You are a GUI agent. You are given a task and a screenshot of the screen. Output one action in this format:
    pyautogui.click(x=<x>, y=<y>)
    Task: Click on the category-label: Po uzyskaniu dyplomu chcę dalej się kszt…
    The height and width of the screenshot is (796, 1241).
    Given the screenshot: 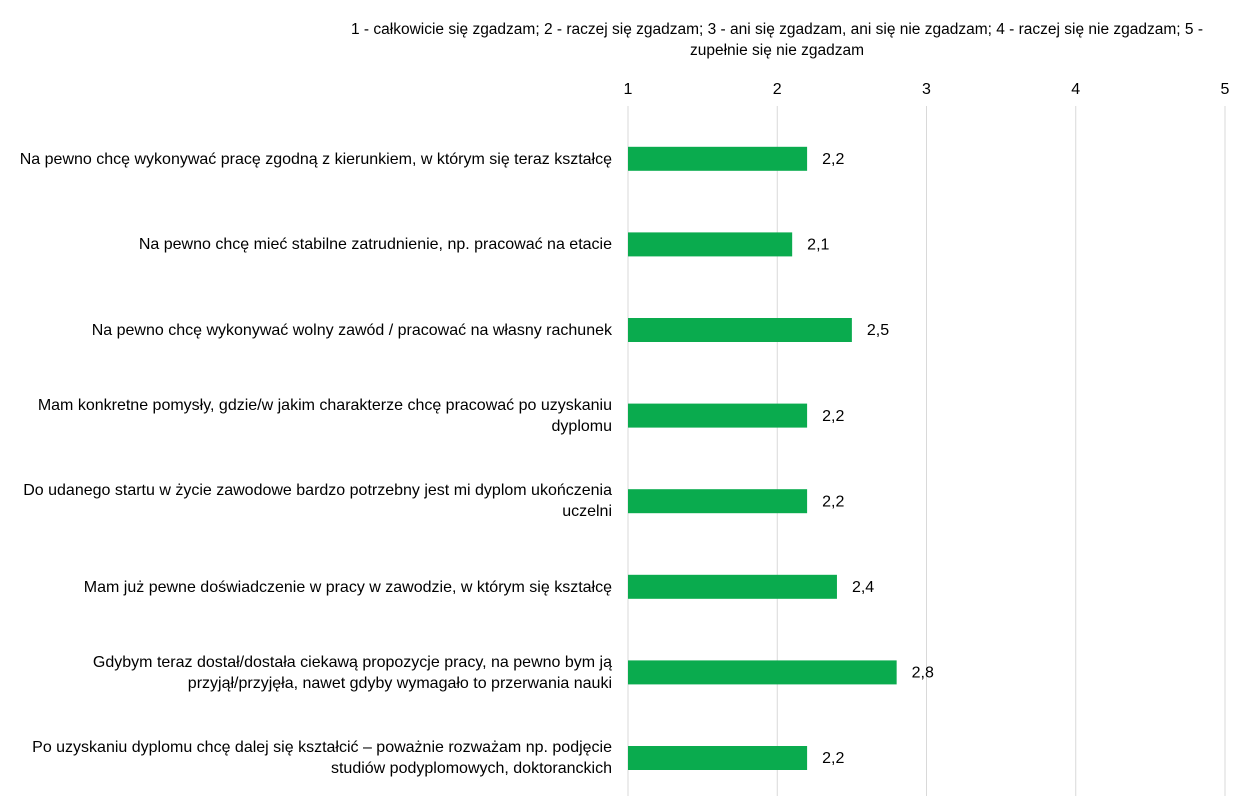 What is the action you would take?
    pyautogui.click(x=310, y=755)
    